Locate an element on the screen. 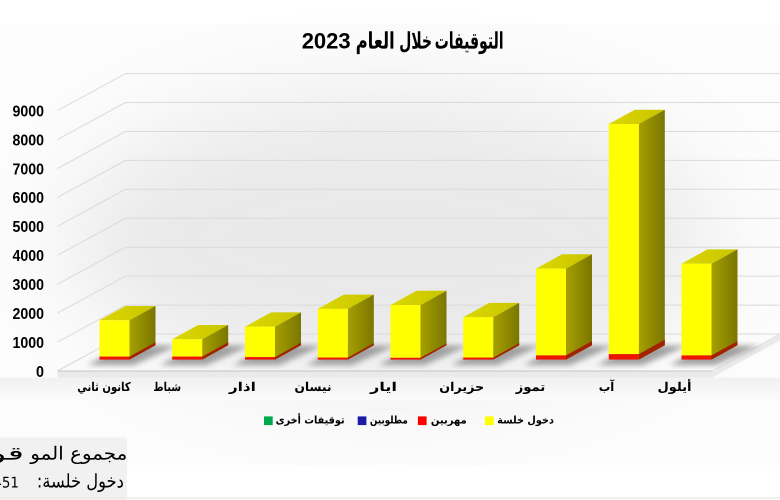  svg-text: 7000 is located at coordinates (29, 169).